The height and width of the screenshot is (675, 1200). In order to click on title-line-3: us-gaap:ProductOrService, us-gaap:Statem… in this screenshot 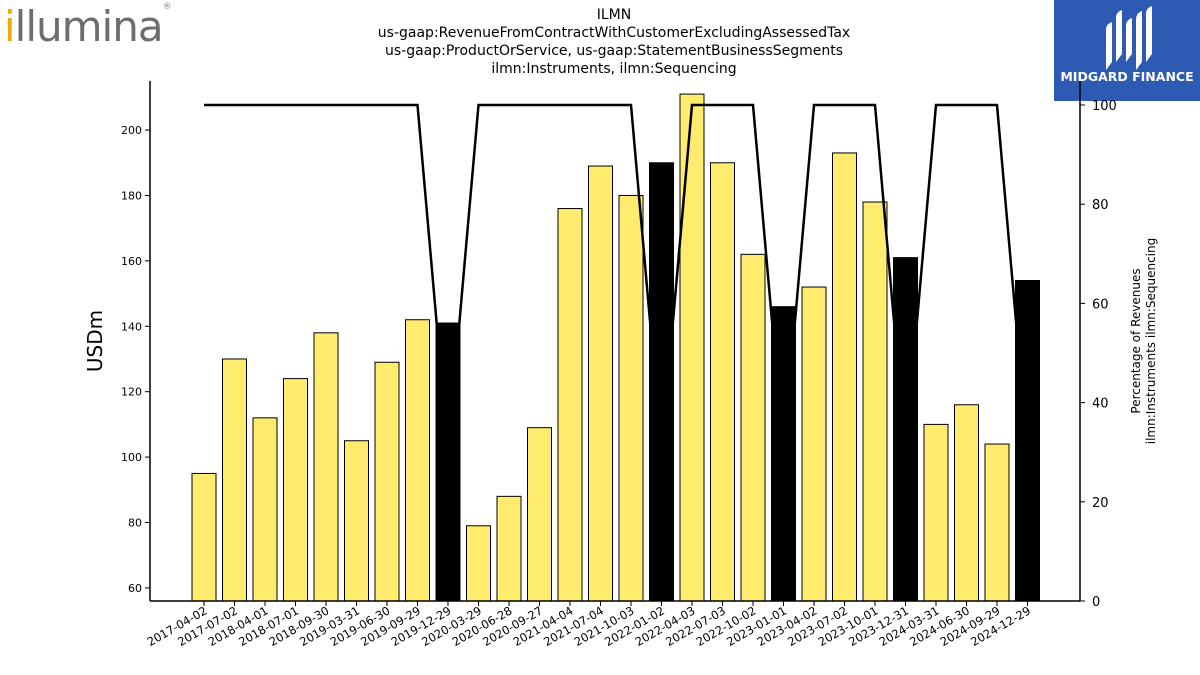, I will do `click(613, 51)`.